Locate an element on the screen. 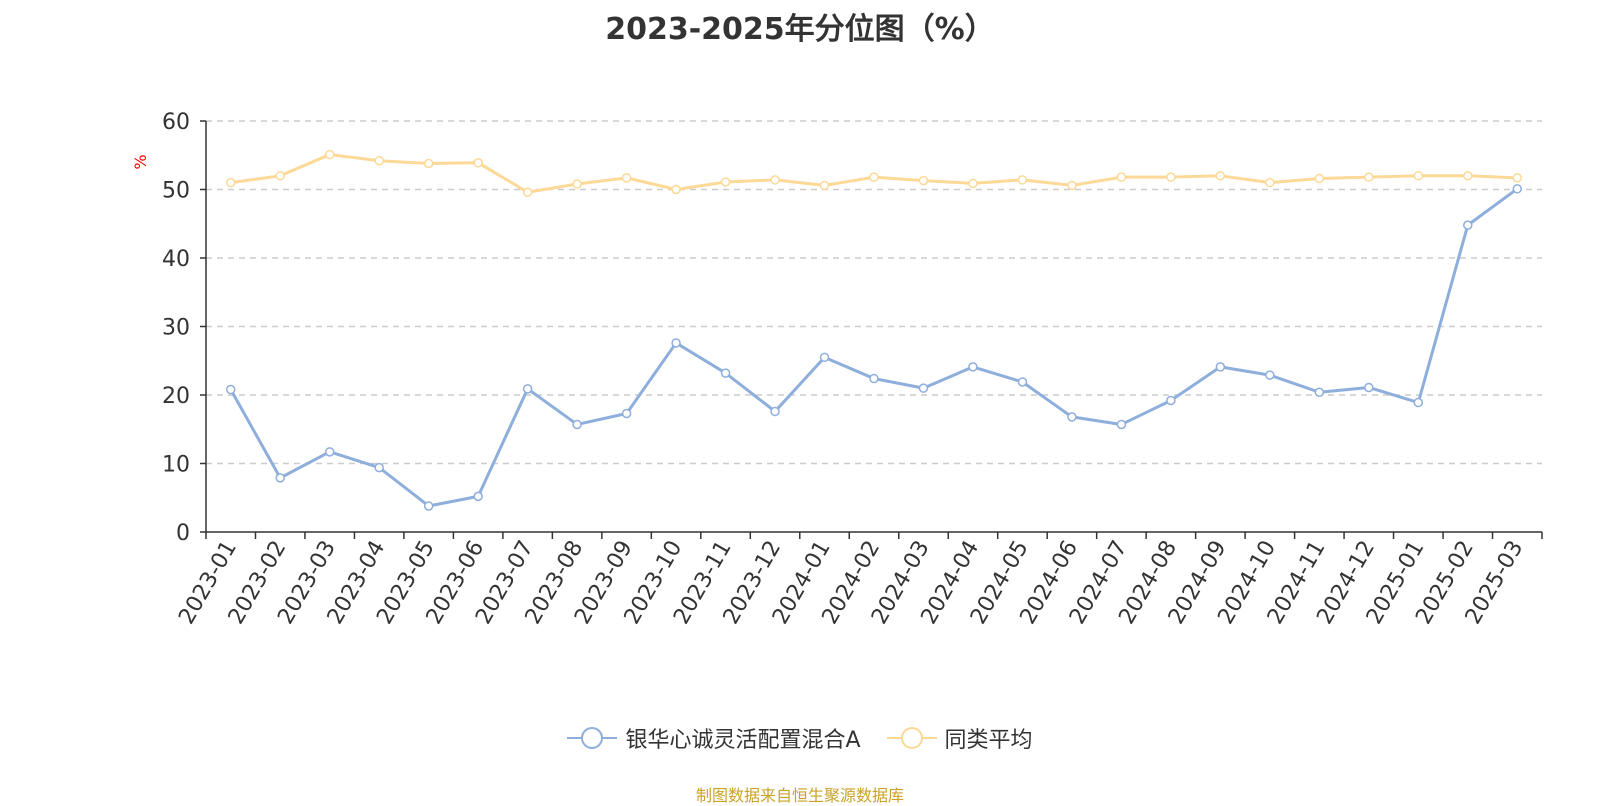  legend-item-fund: 银华心诚灵活配置混合A is located at coordinates (714, 738).